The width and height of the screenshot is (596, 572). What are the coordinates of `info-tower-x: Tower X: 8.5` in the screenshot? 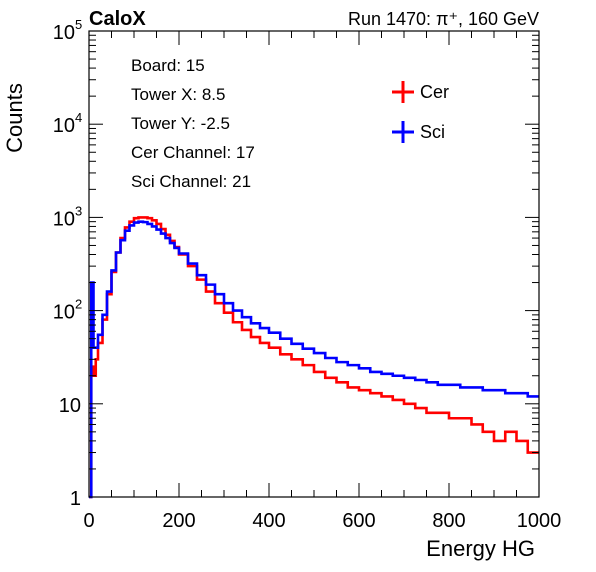 It's located at (178, 94).